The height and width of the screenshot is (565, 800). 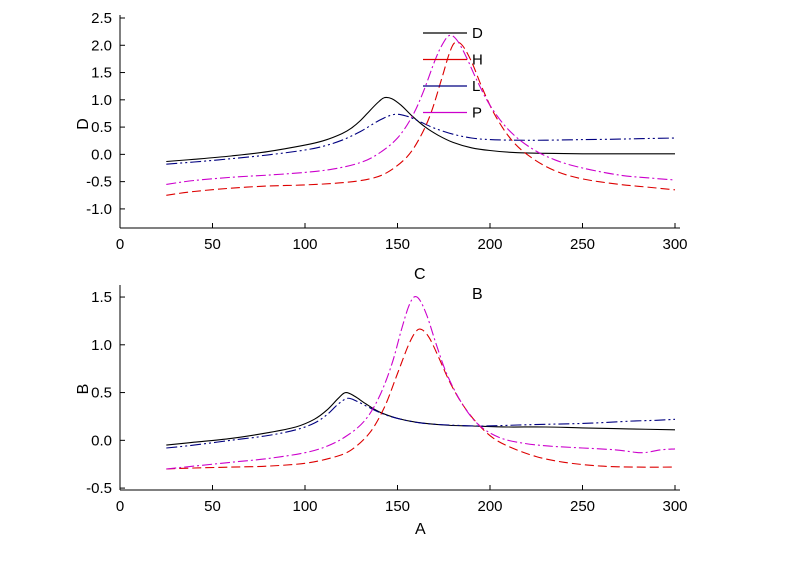 I want to click on y-axis-title: D, so click(x=83, y=124).